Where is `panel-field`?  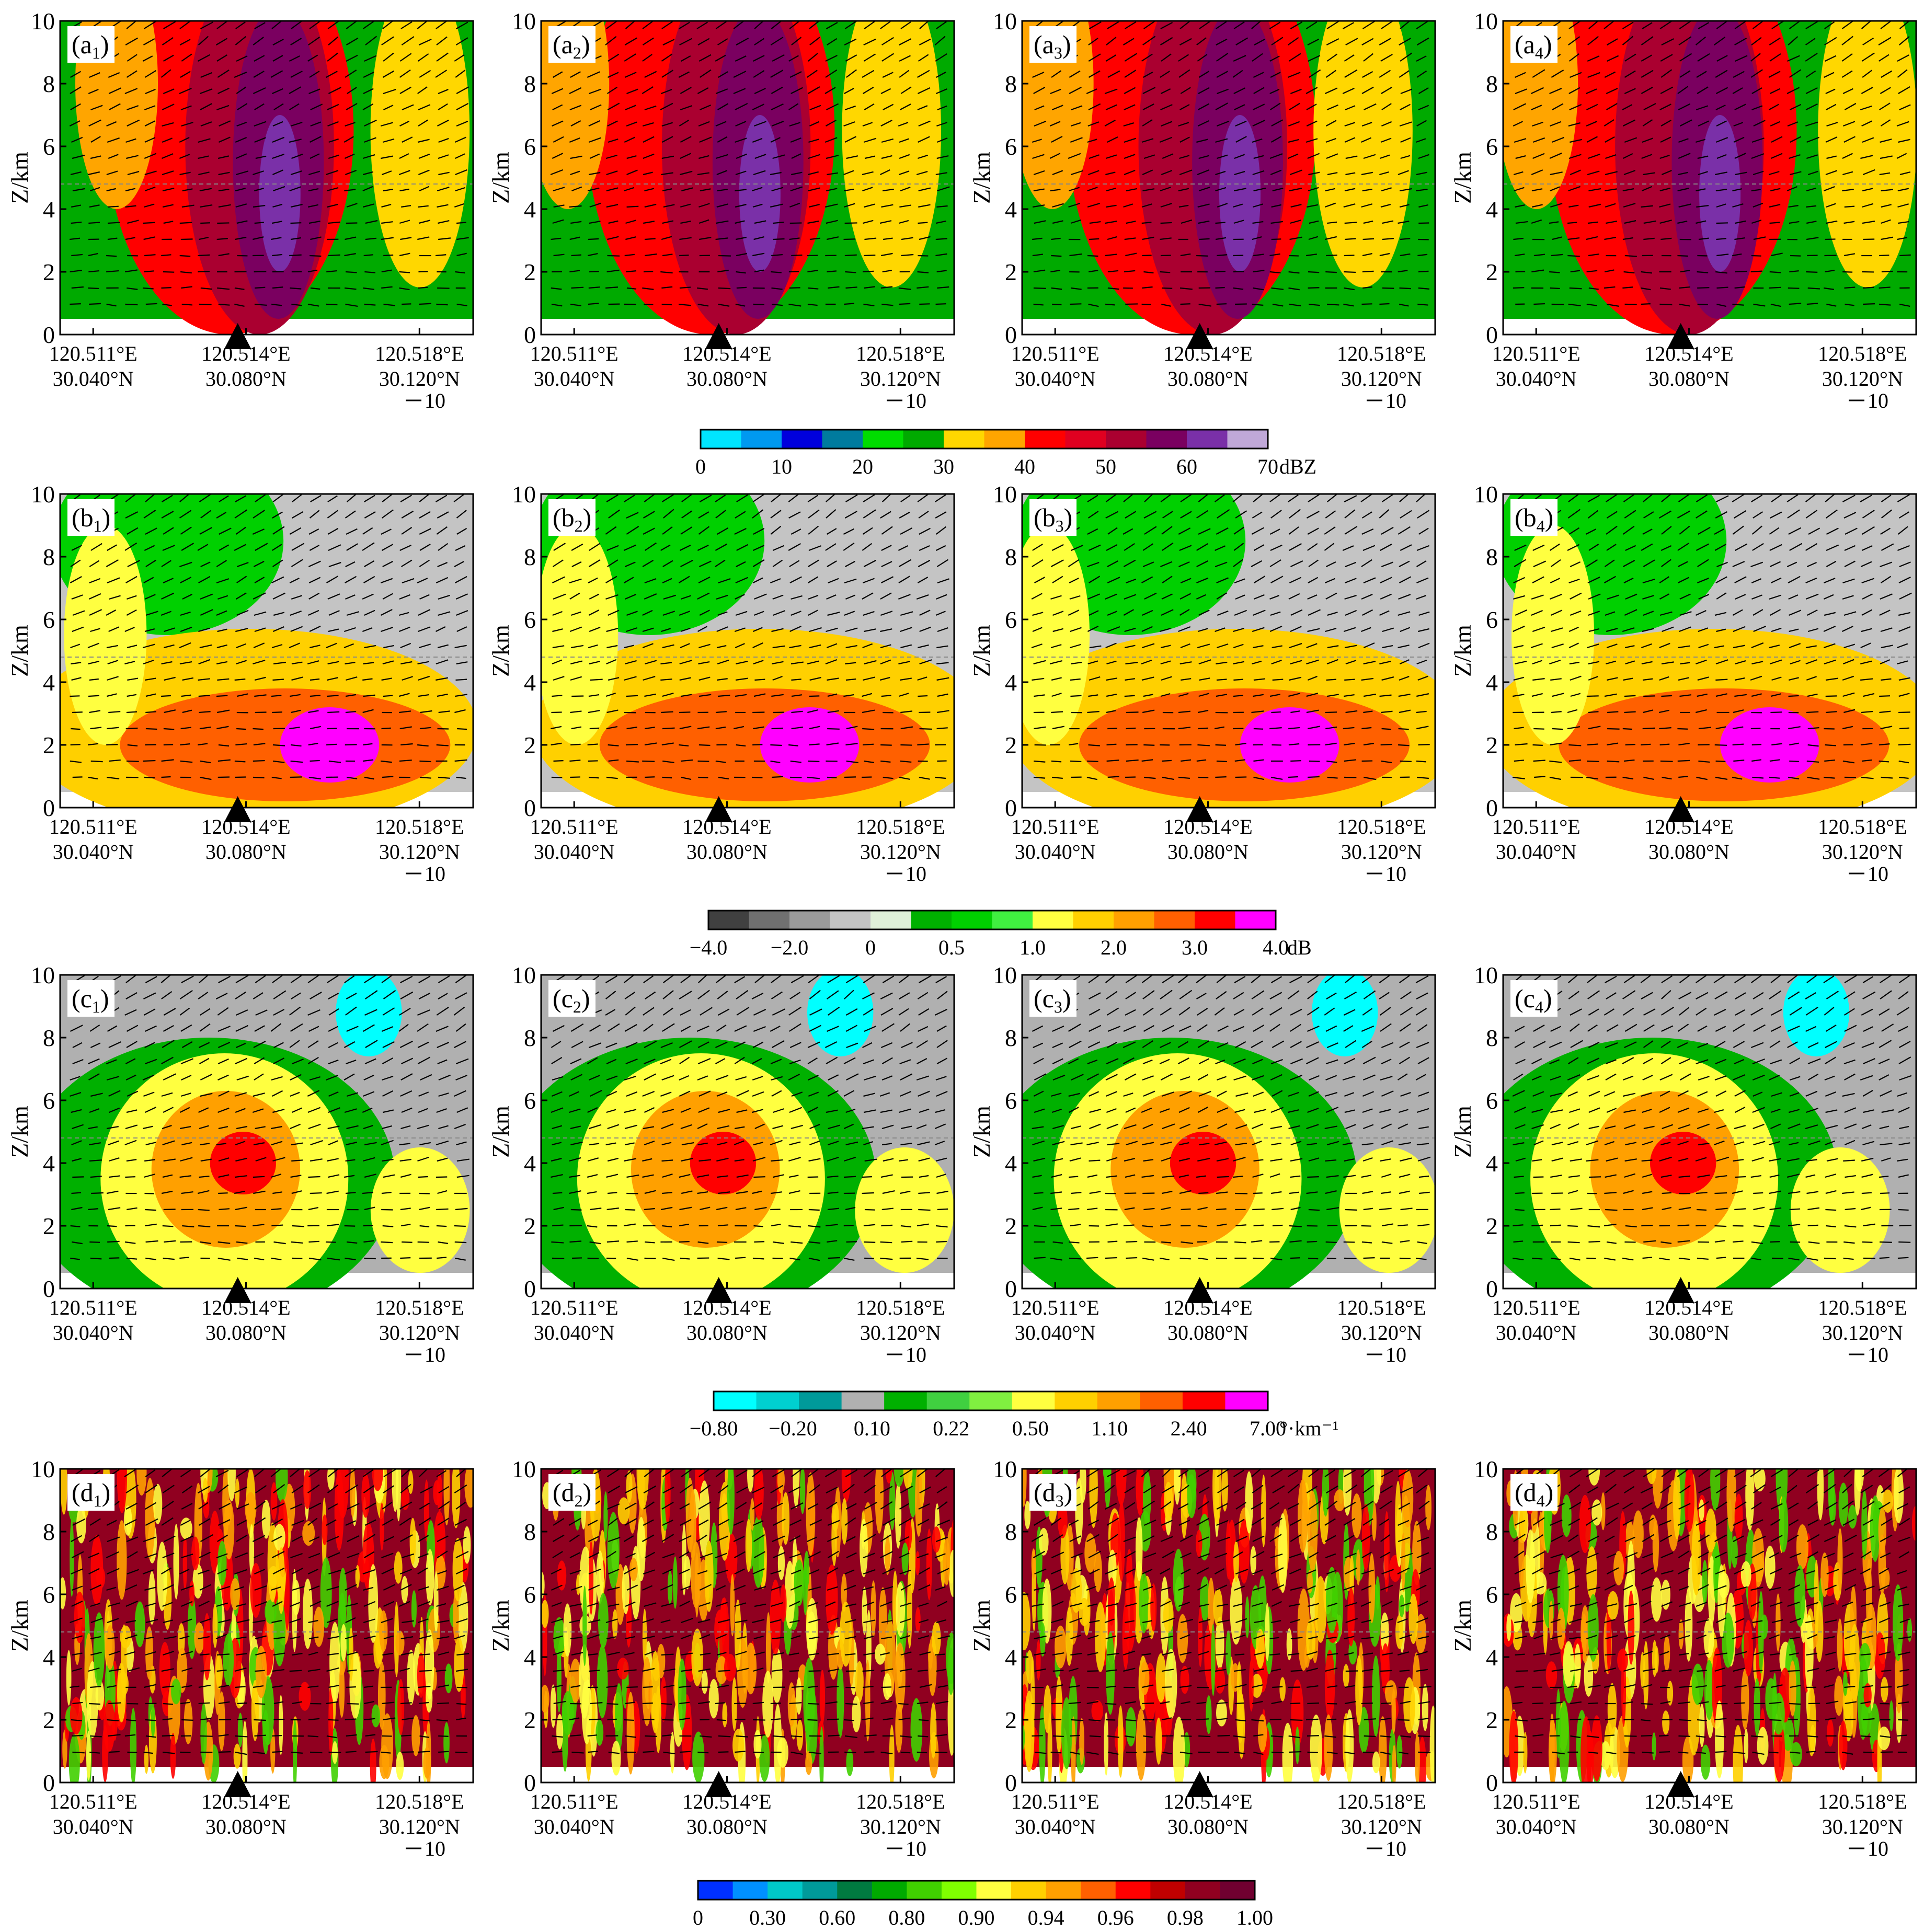
panel-field is located at coordinates (748, 178).